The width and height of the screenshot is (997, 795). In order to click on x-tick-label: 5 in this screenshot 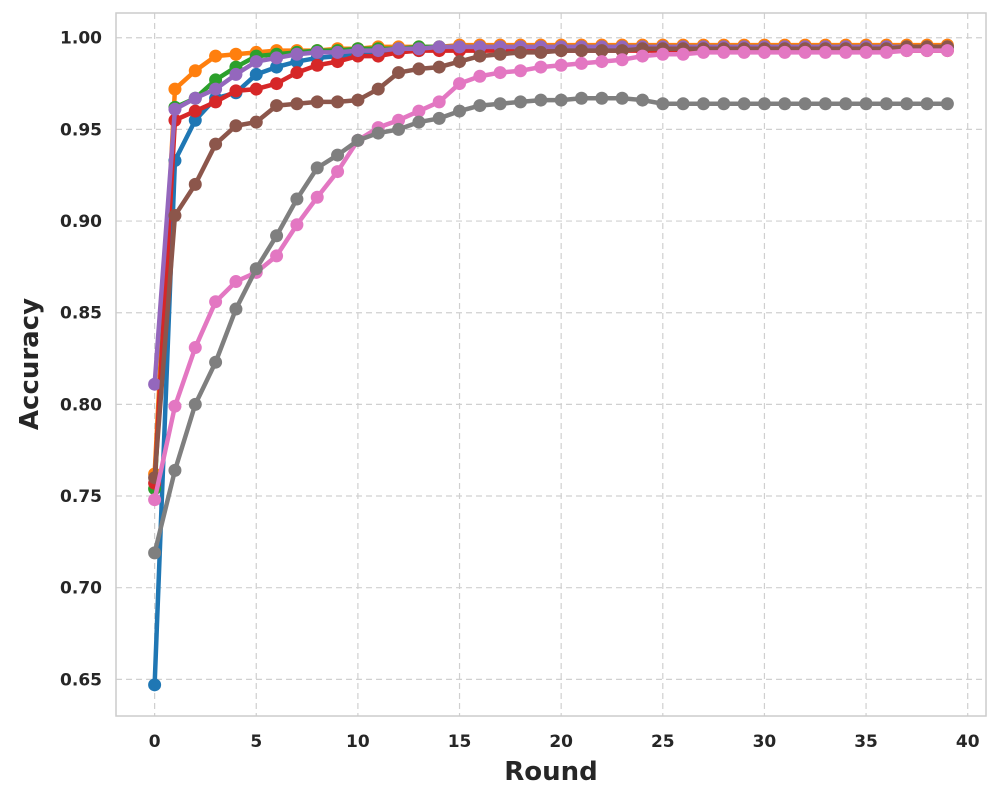, I will do `click(256, 742)`.